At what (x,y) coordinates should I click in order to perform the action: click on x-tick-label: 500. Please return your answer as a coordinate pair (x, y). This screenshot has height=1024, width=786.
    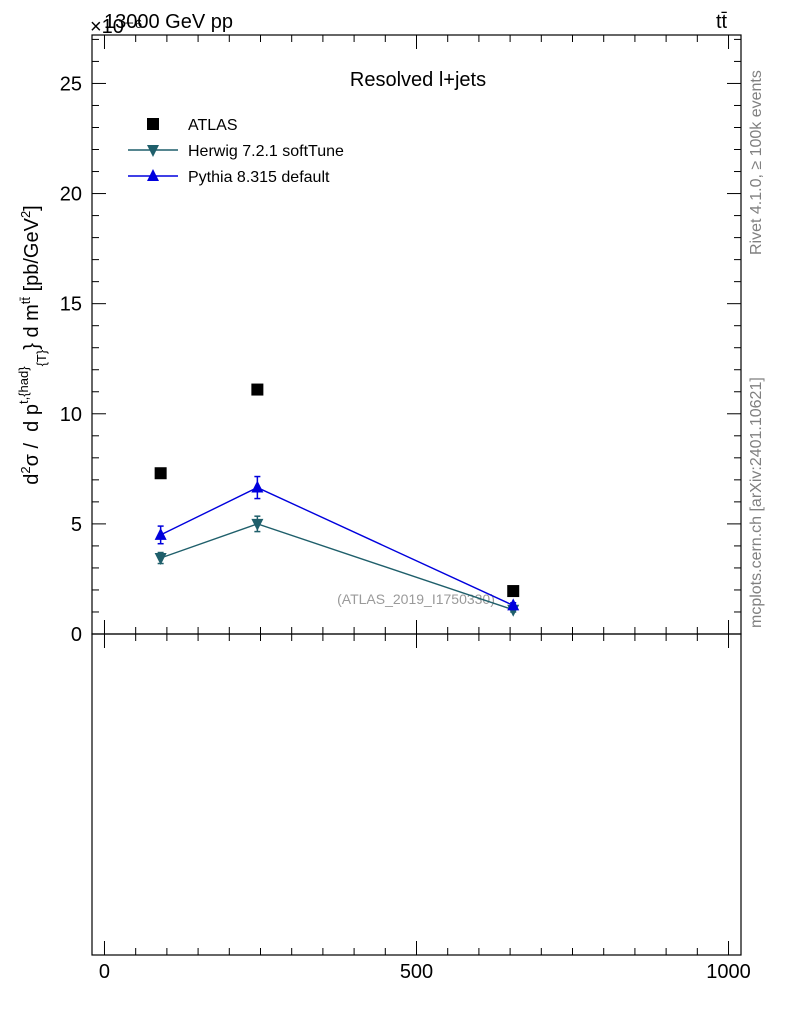
    Looking at the image, I should click on (416, 972).